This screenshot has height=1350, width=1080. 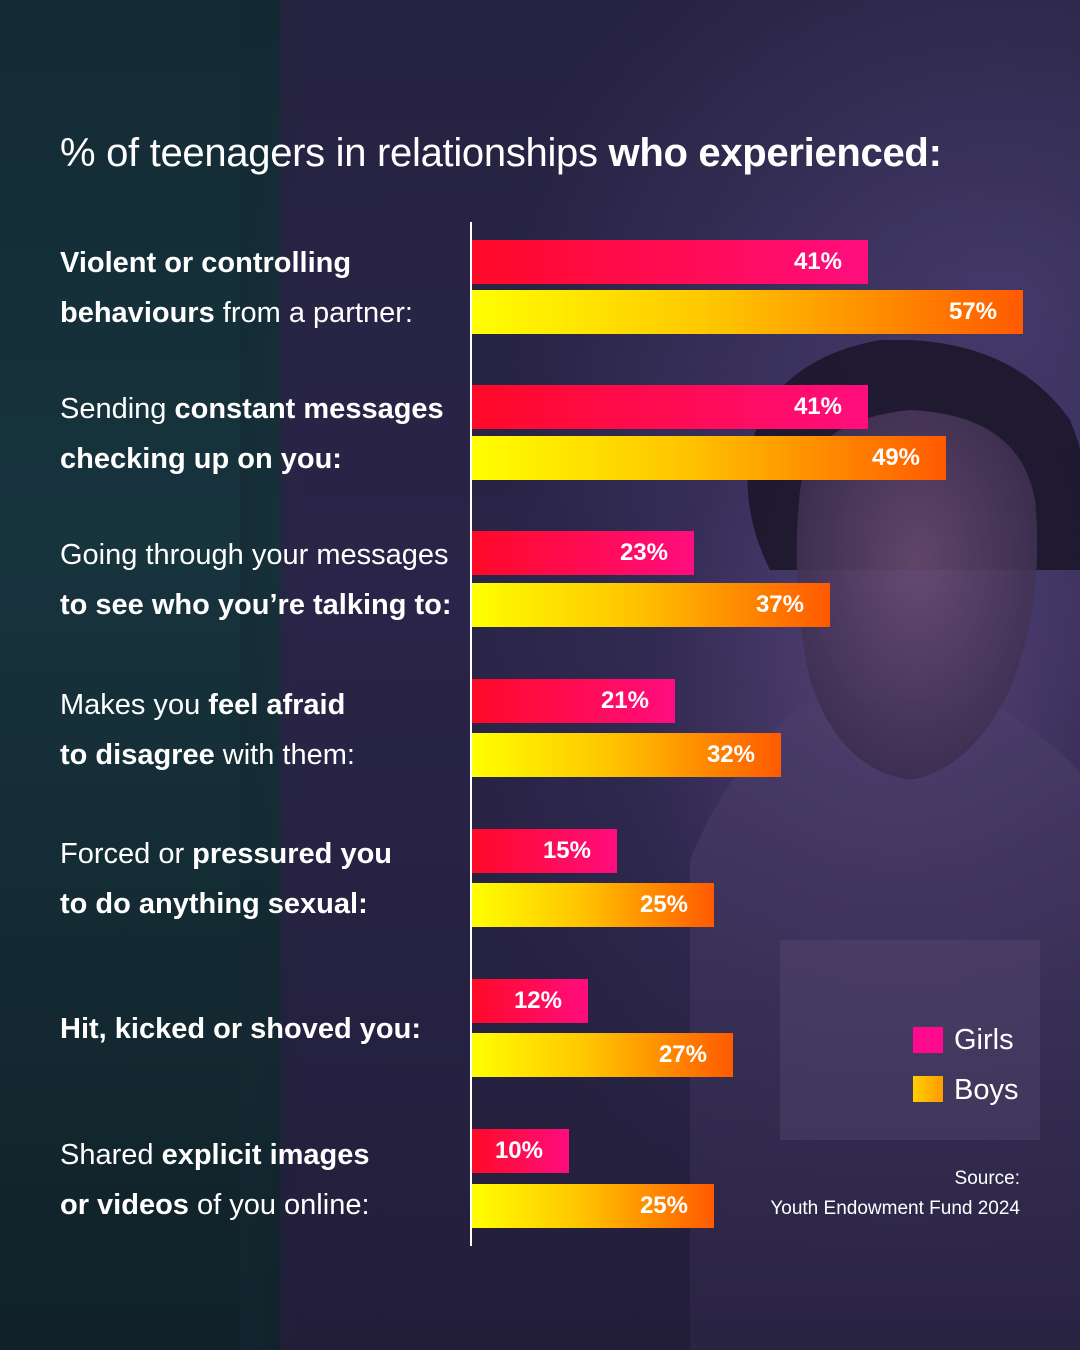 I want to click on category-label-segment: to disagree, so click(x=137, y=755).